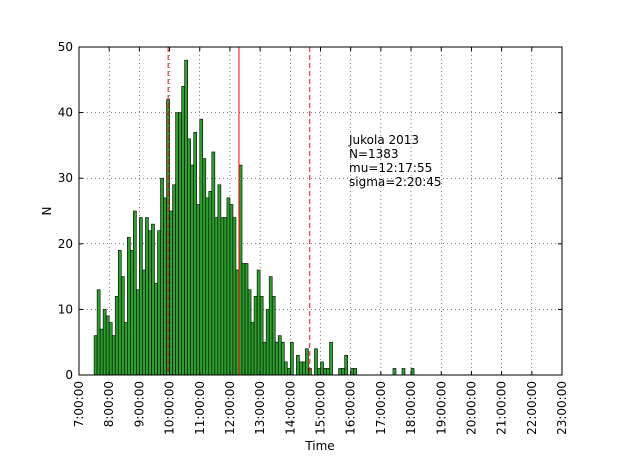  Describe the element at coordinates (471, 408) in the screenshot. I see `x-tick-label: 20:00:00` at that location.